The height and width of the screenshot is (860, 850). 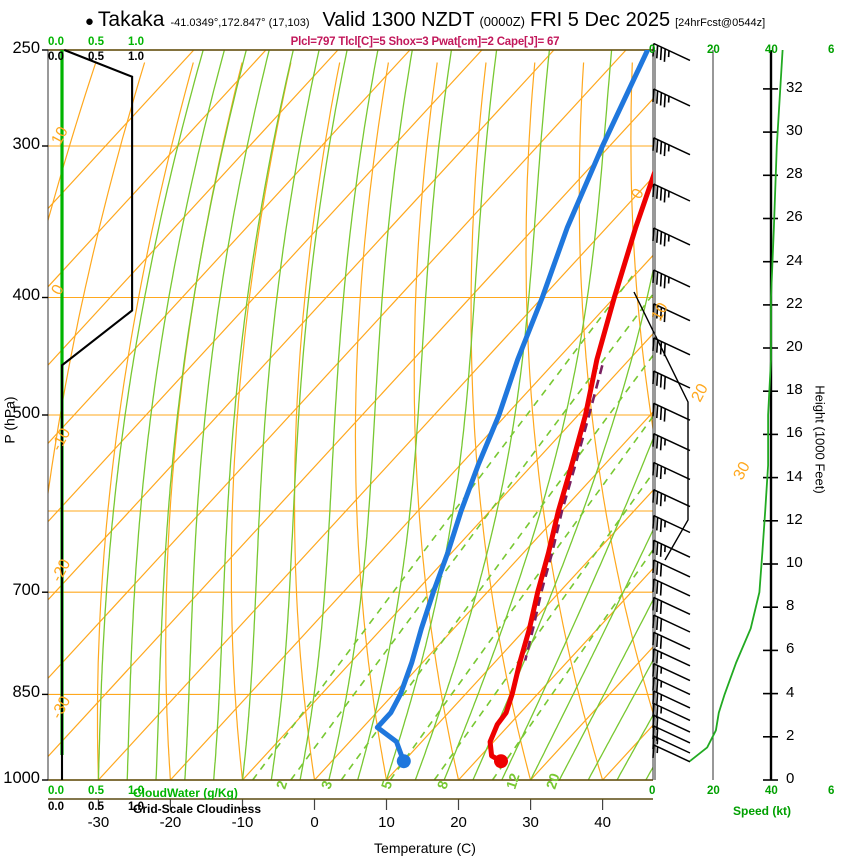 I want to click on cloudiness-top-tick-0.5: 0.5, so click(x=96, y=57).